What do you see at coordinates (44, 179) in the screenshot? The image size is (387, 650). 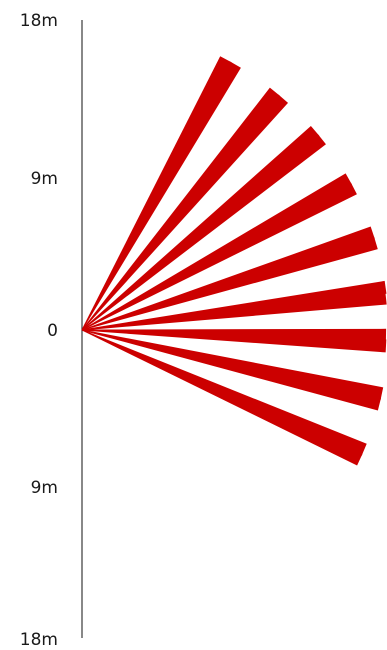 I see `axis-label-upper-mid: 9m` at bounding box center [44, 179].